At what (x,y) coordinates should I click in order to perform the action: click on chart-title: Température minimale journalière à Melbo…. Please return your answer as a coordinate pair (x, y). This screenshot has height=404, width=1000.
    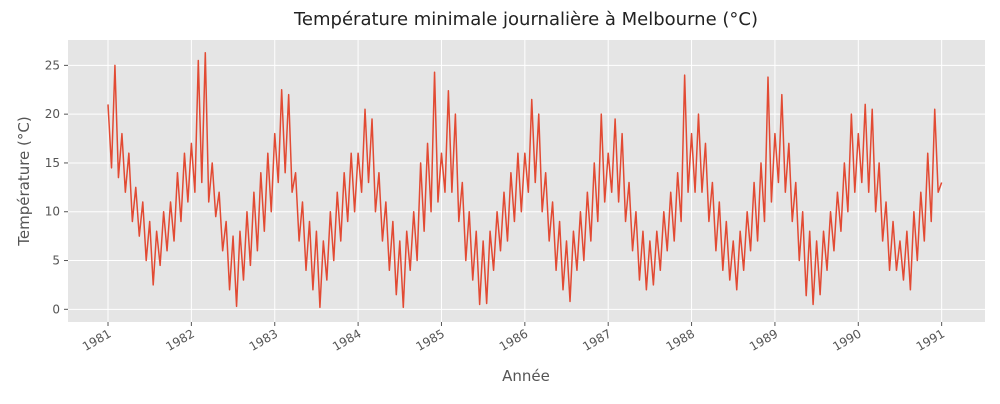
    Looking at the image, I should click on (525, 19).